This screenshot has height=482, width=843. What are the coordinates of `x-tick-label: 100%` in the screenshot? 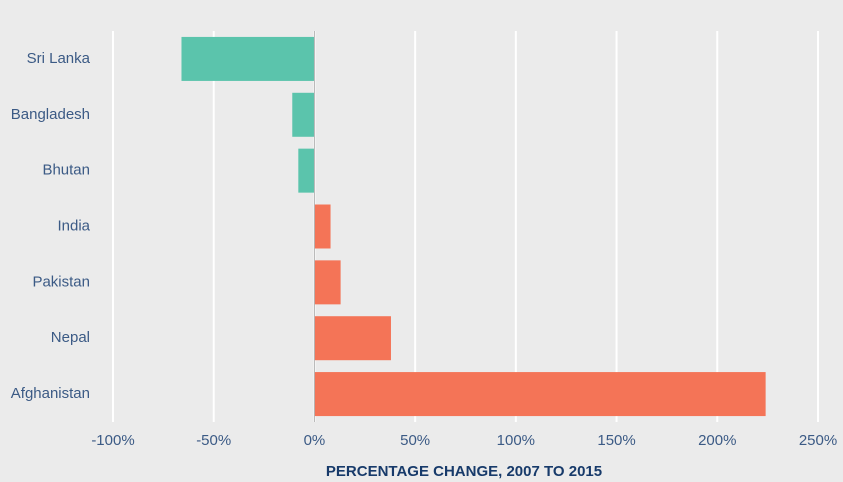 It's located at (516, 440).